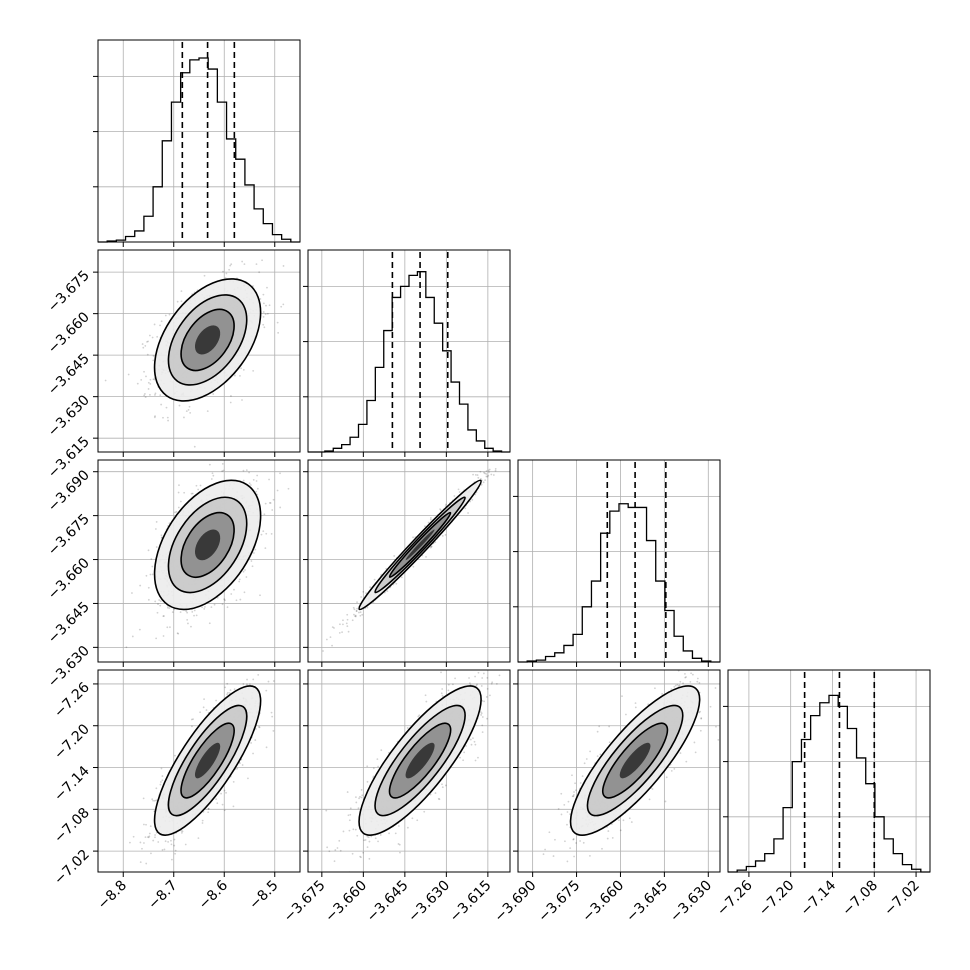  I want to click on histogram-step, so click(199, 150).